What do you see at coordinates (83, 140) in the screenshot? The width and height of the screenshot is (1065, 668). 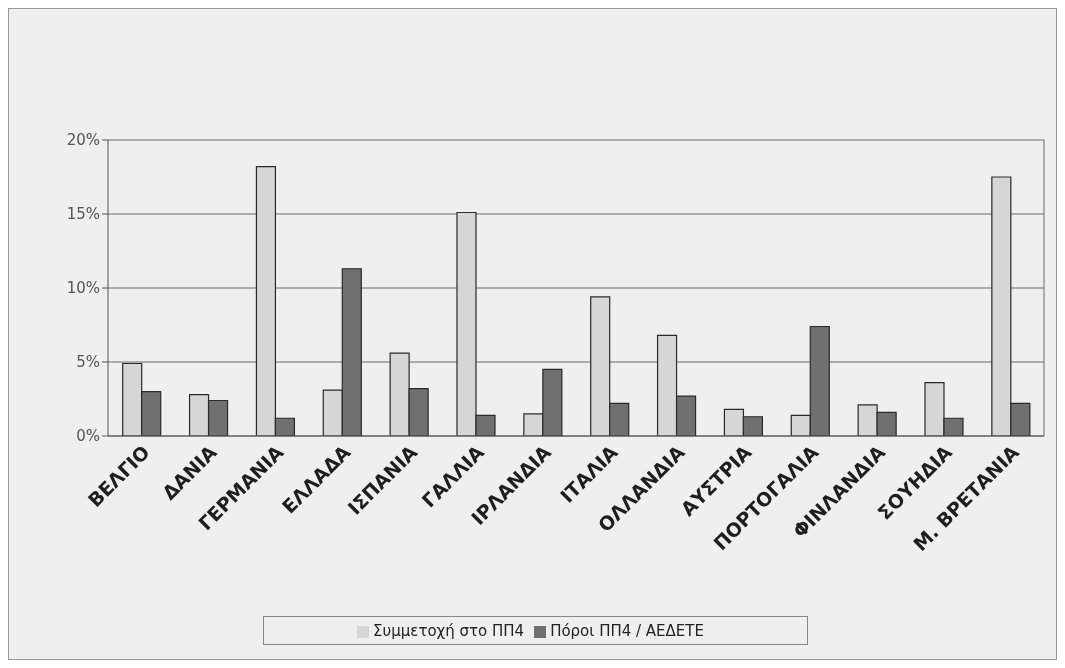 I see `y-tick-label: 20%` at bounding box center [83, 140].